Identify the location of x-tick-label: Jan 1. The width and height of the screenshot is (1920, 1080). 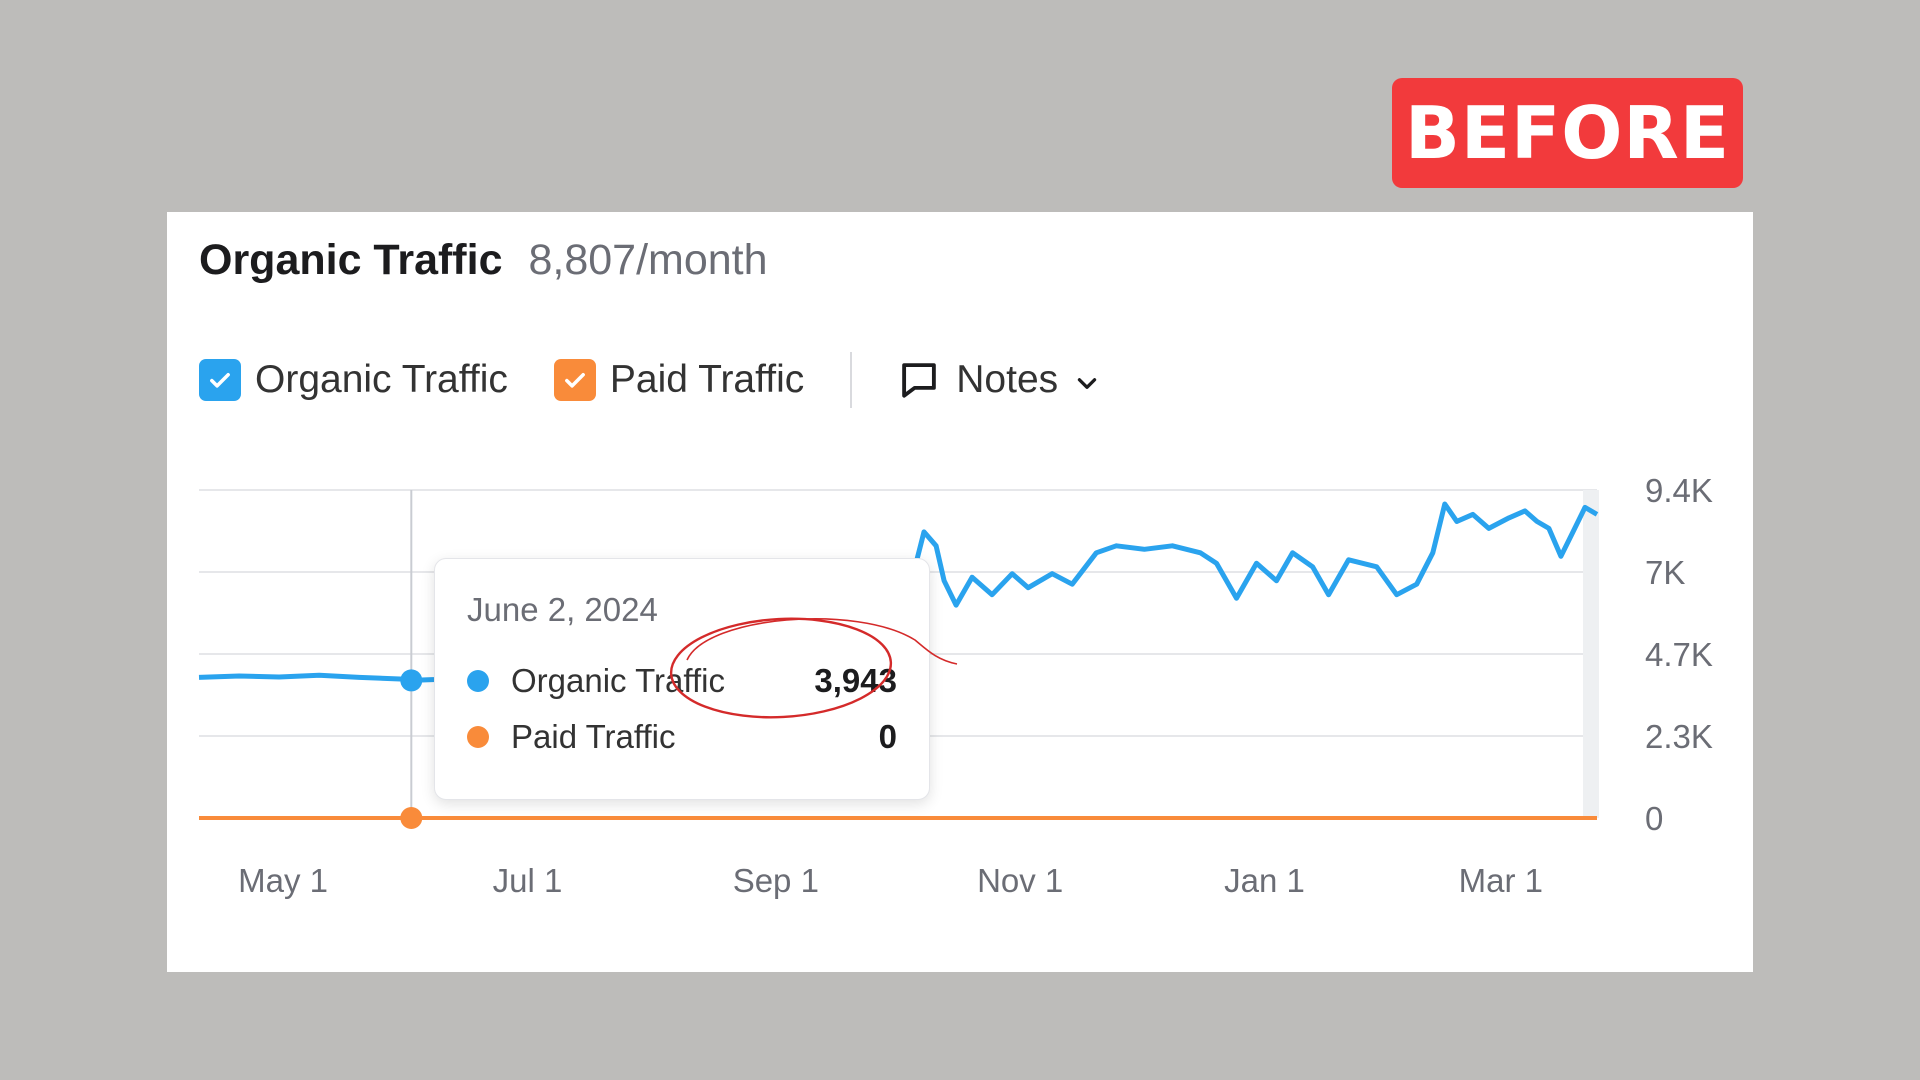
(1264, 880).